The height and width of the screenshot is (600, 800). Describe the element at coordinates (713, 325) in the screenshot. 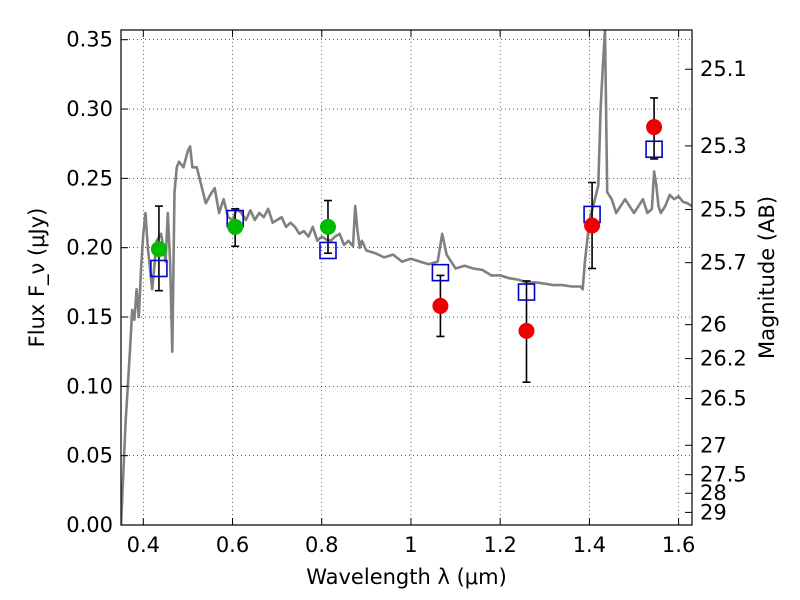

I see `mag-tick-label: 26` at that location.